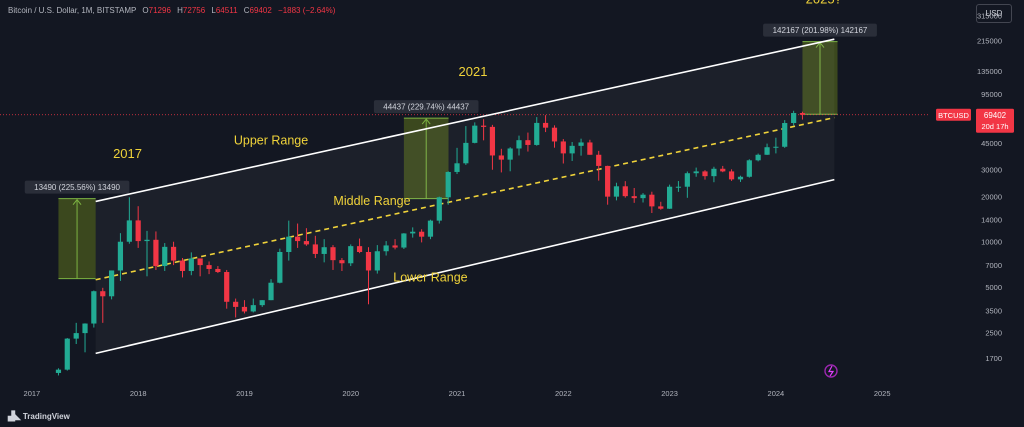  I want to click on x-tick-label-8: 2025, so click(882, 393).